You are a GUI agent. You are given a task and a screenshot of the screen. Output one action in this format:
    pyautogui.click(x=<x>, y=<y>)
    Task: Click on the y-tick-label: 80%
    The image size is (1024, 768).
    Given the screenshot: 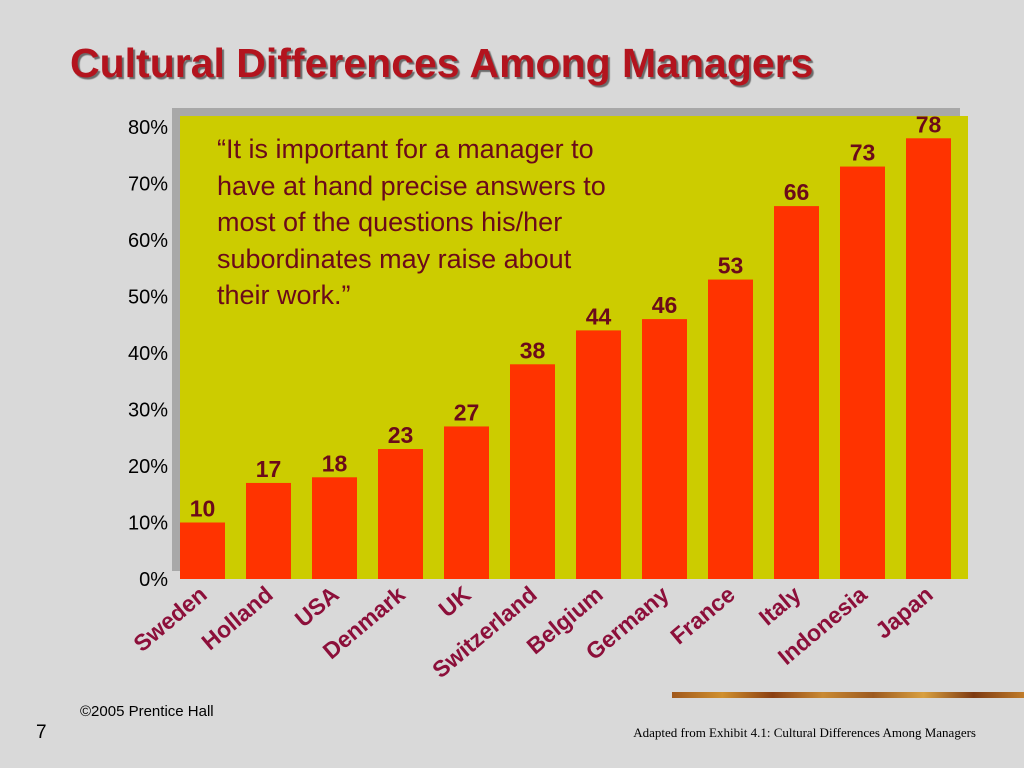 What is the action you would take?
    pyautogui.click(x=148, y=128)
    